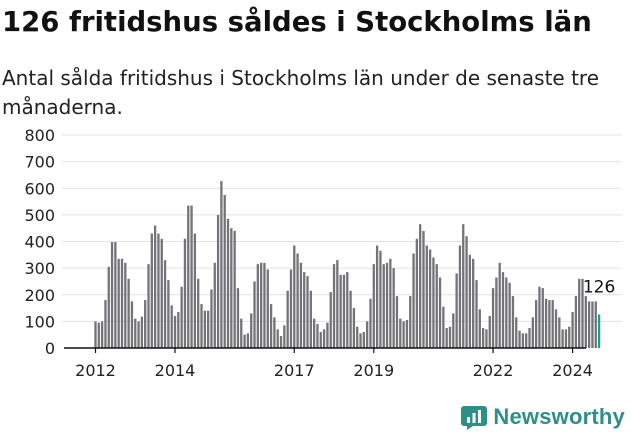  I want to click on y-tick-label: 0, so click(50, 348).